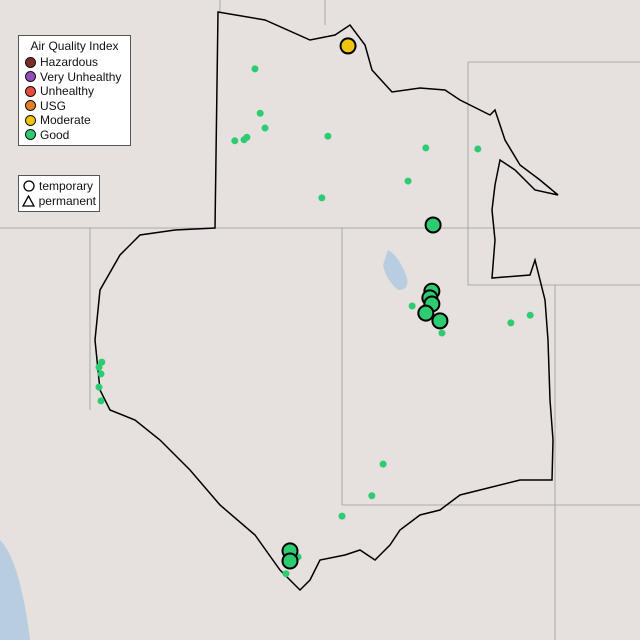 Image resolution: width=640 pixels, height=640 pixels. Describe the element at coordinates (29, 200) in the screenshot. I see `triangle-icon` at that location.